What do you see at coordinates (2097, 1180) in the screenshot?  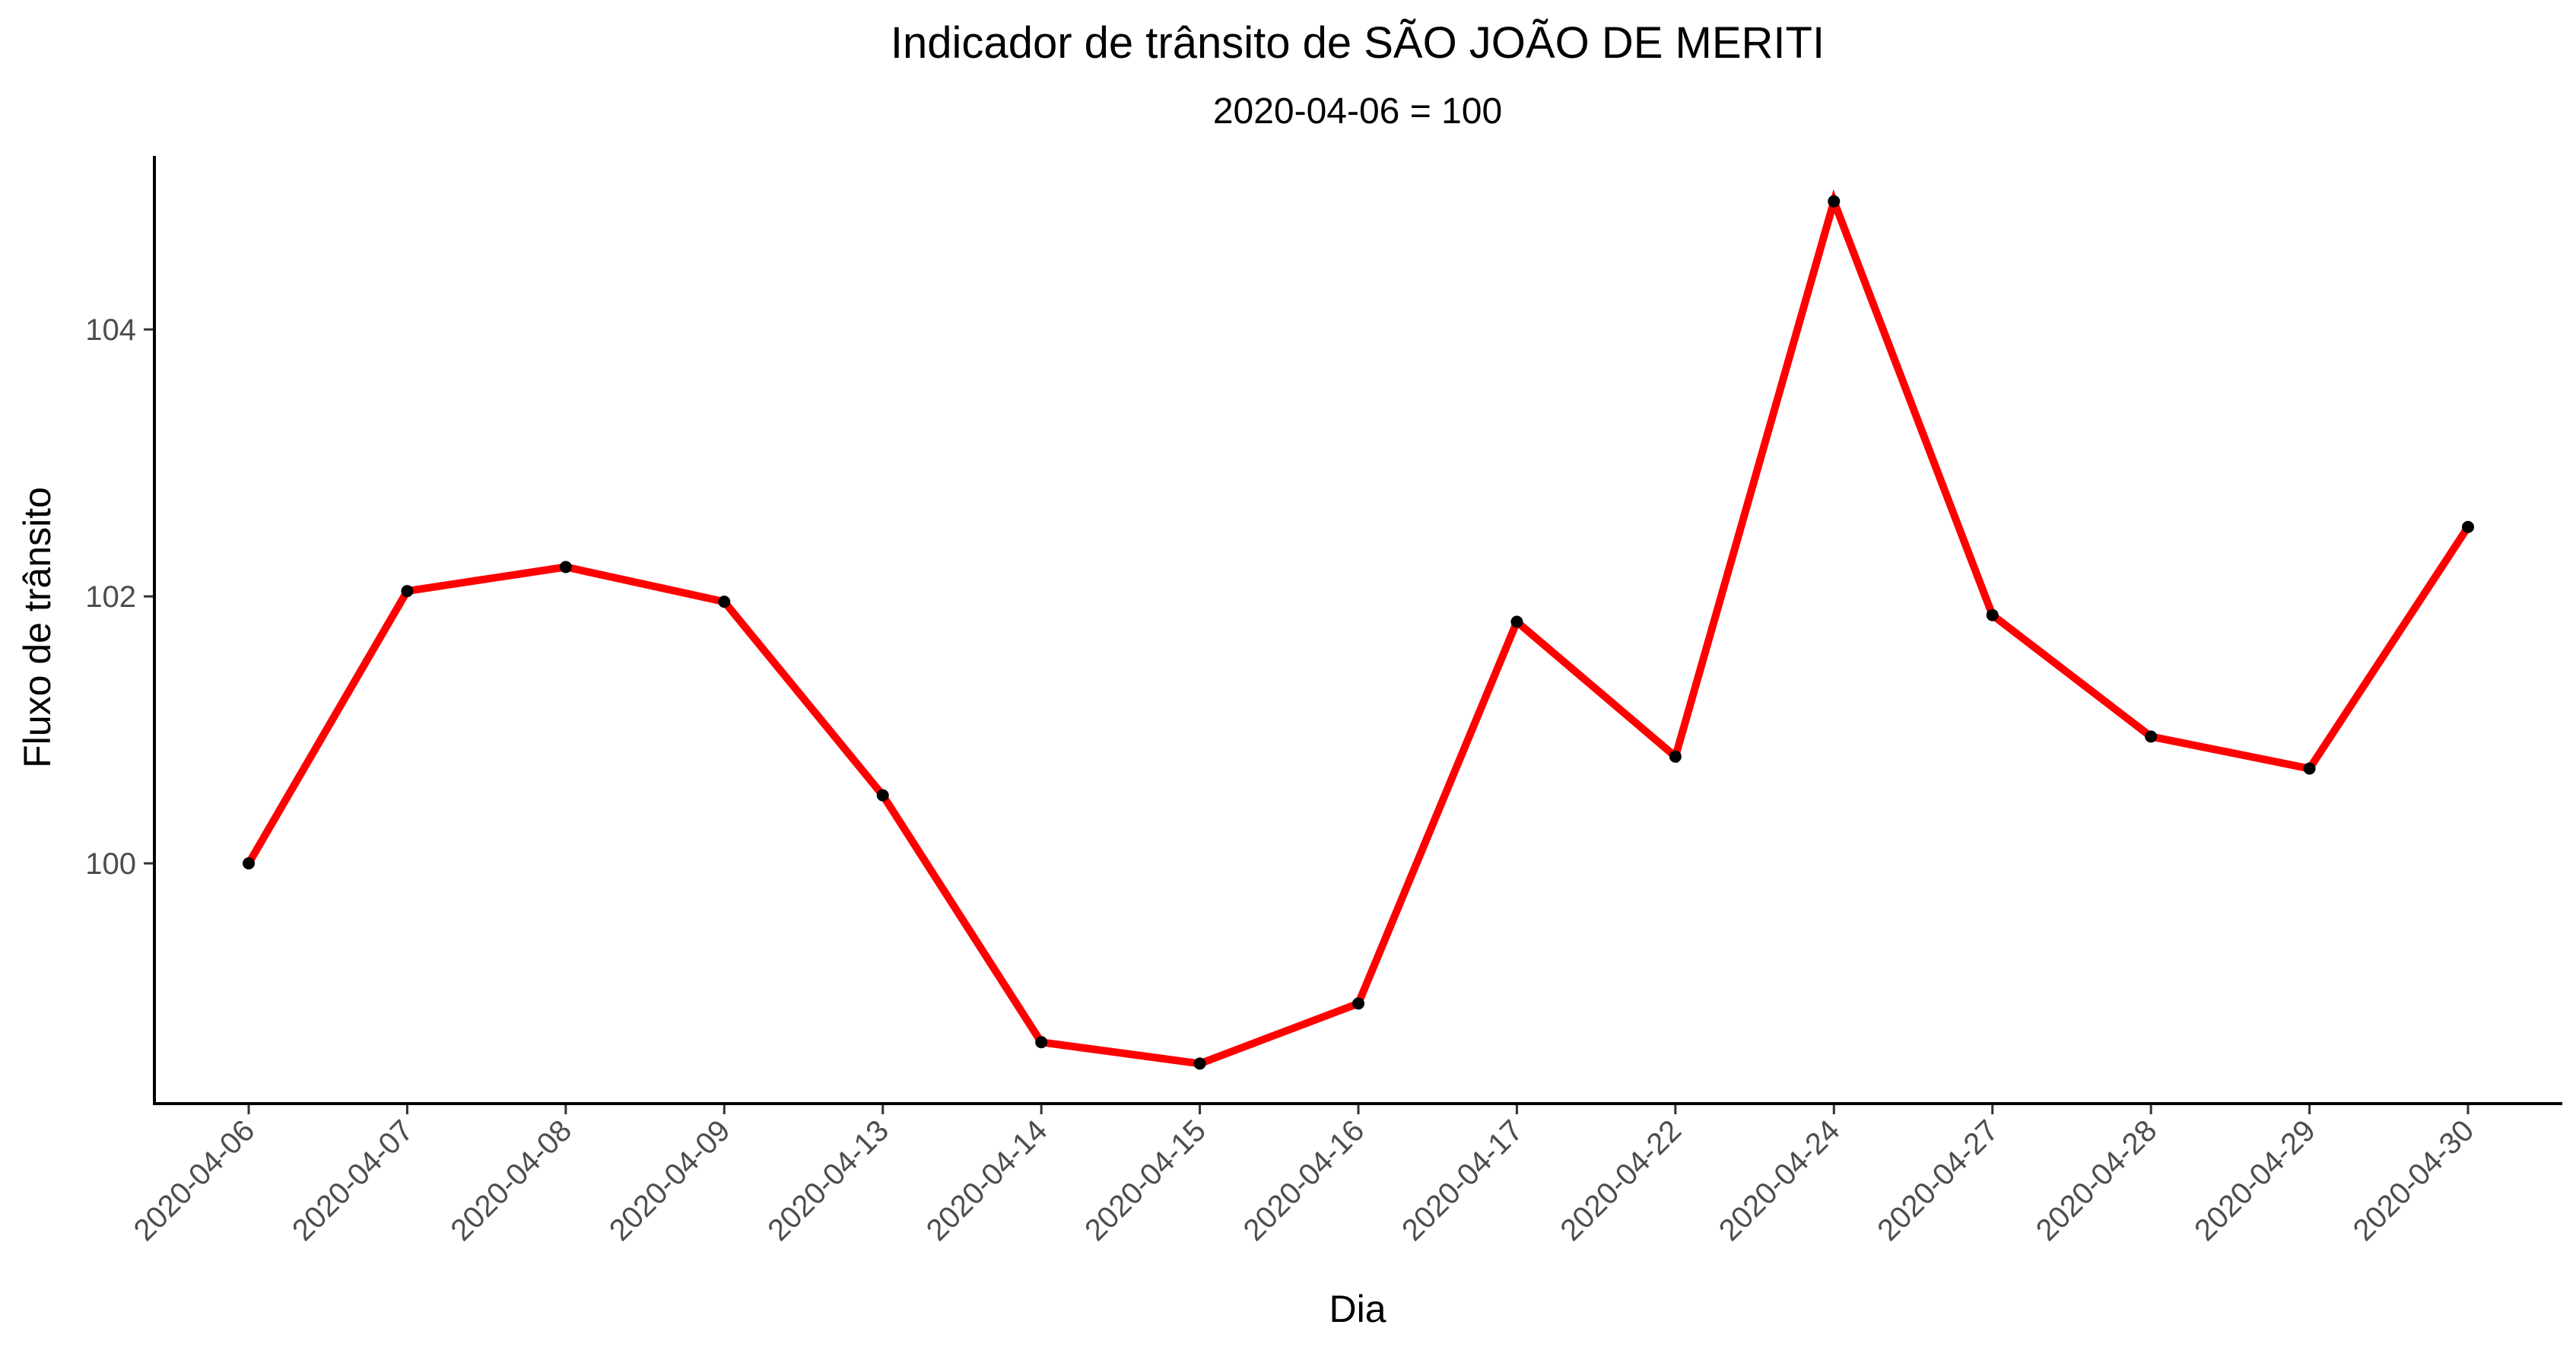 I see `x-tick-label: 2020-04-28` at bounding box center [2097, 1180].